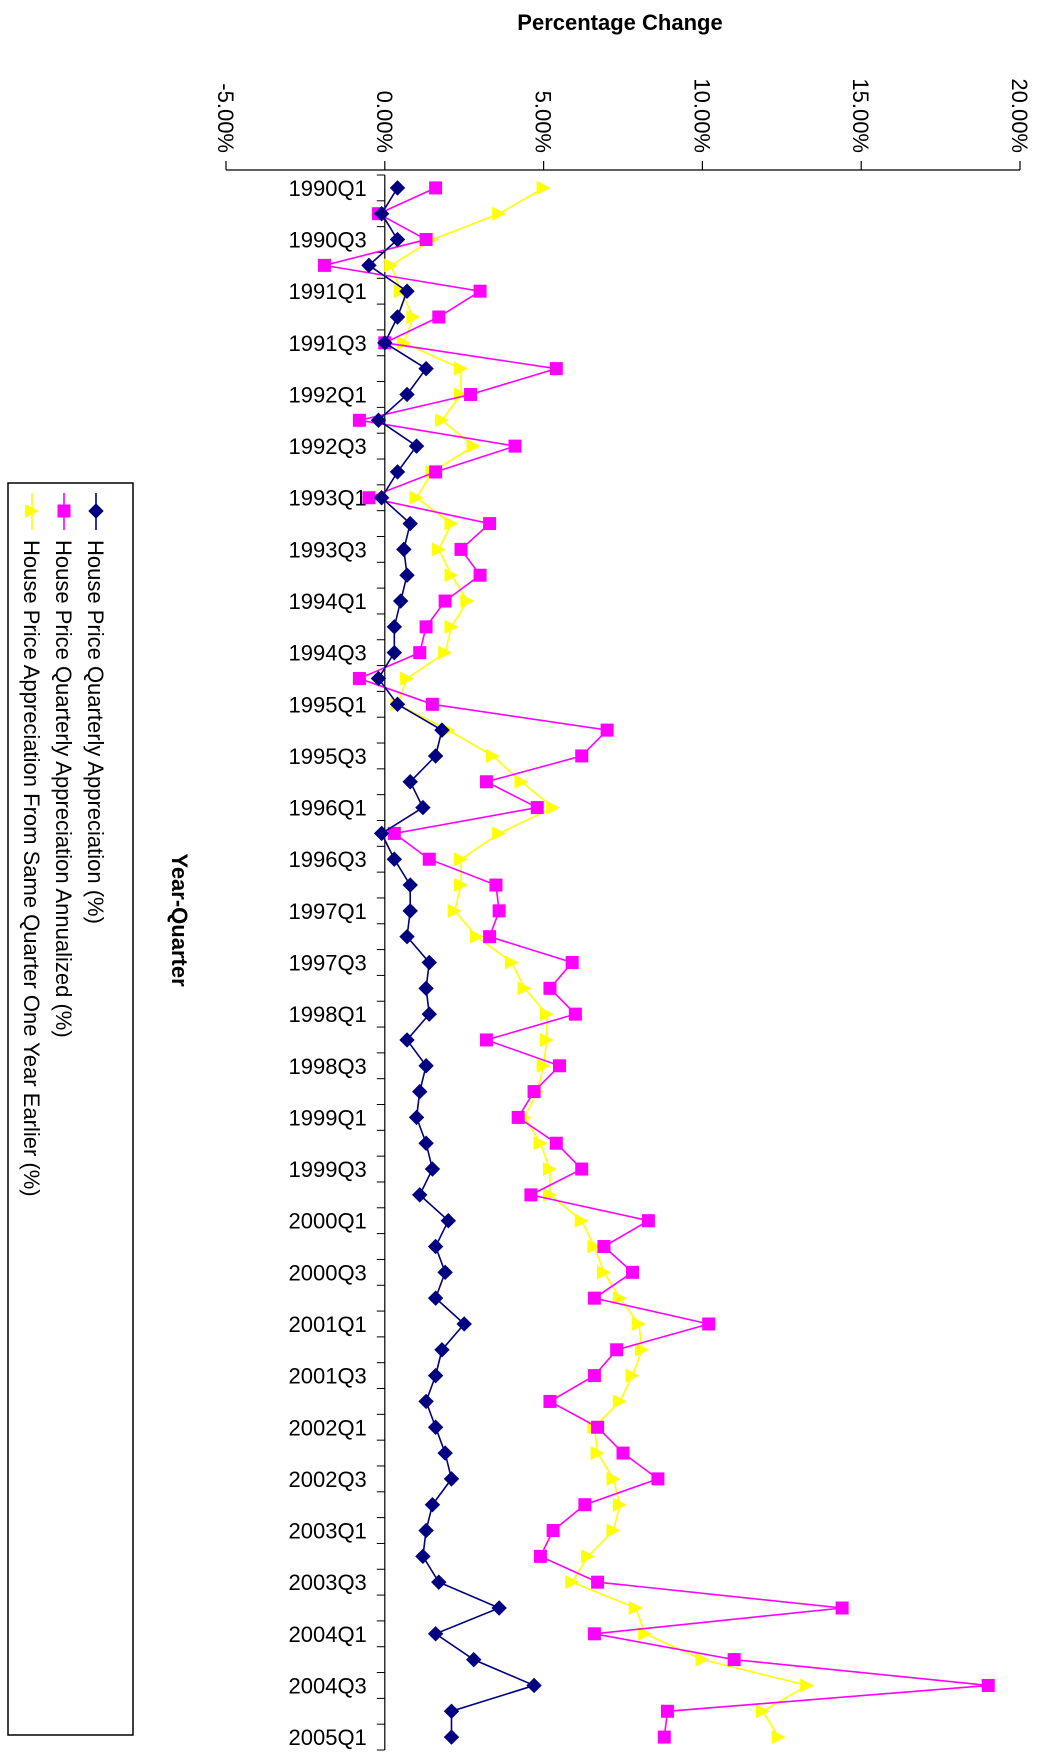 The image size is (1045, 1758). I want to click on category-axis-title: Year-Quarter, so click(179, 920).